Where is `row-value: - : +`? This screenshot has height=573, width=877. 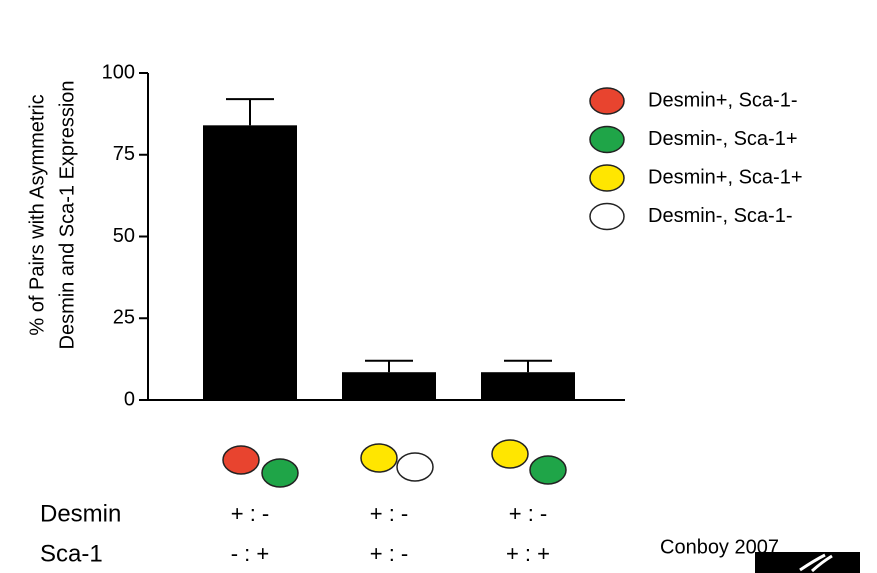
row-value: - : + is located at coordinates (250, 553).